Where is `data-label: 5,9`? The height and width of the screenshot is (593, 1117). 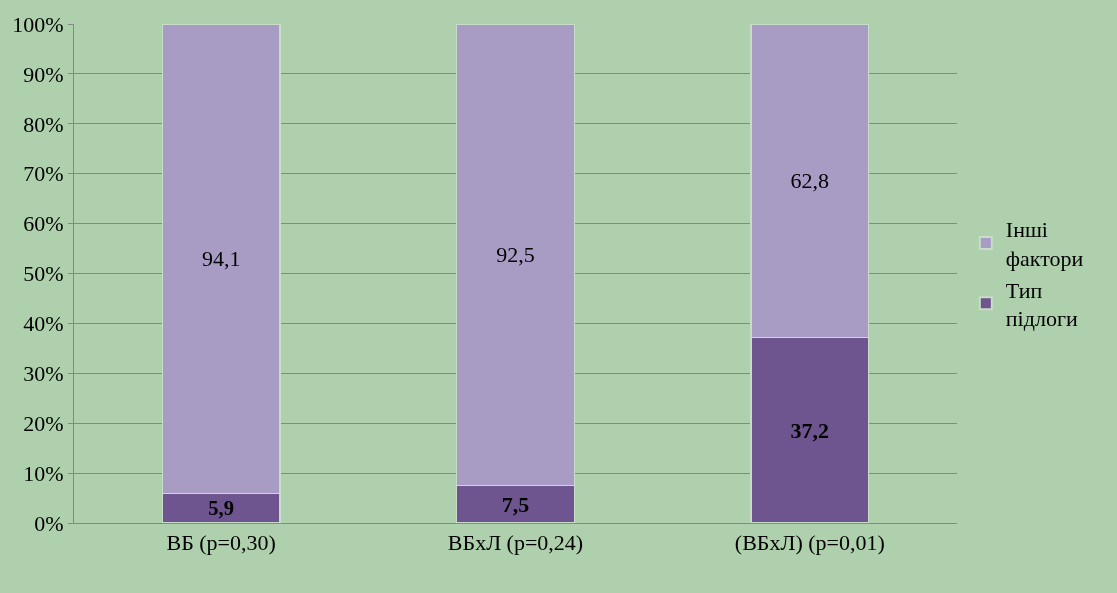 data-label: 5,9 is located at coordinates (221, 508).